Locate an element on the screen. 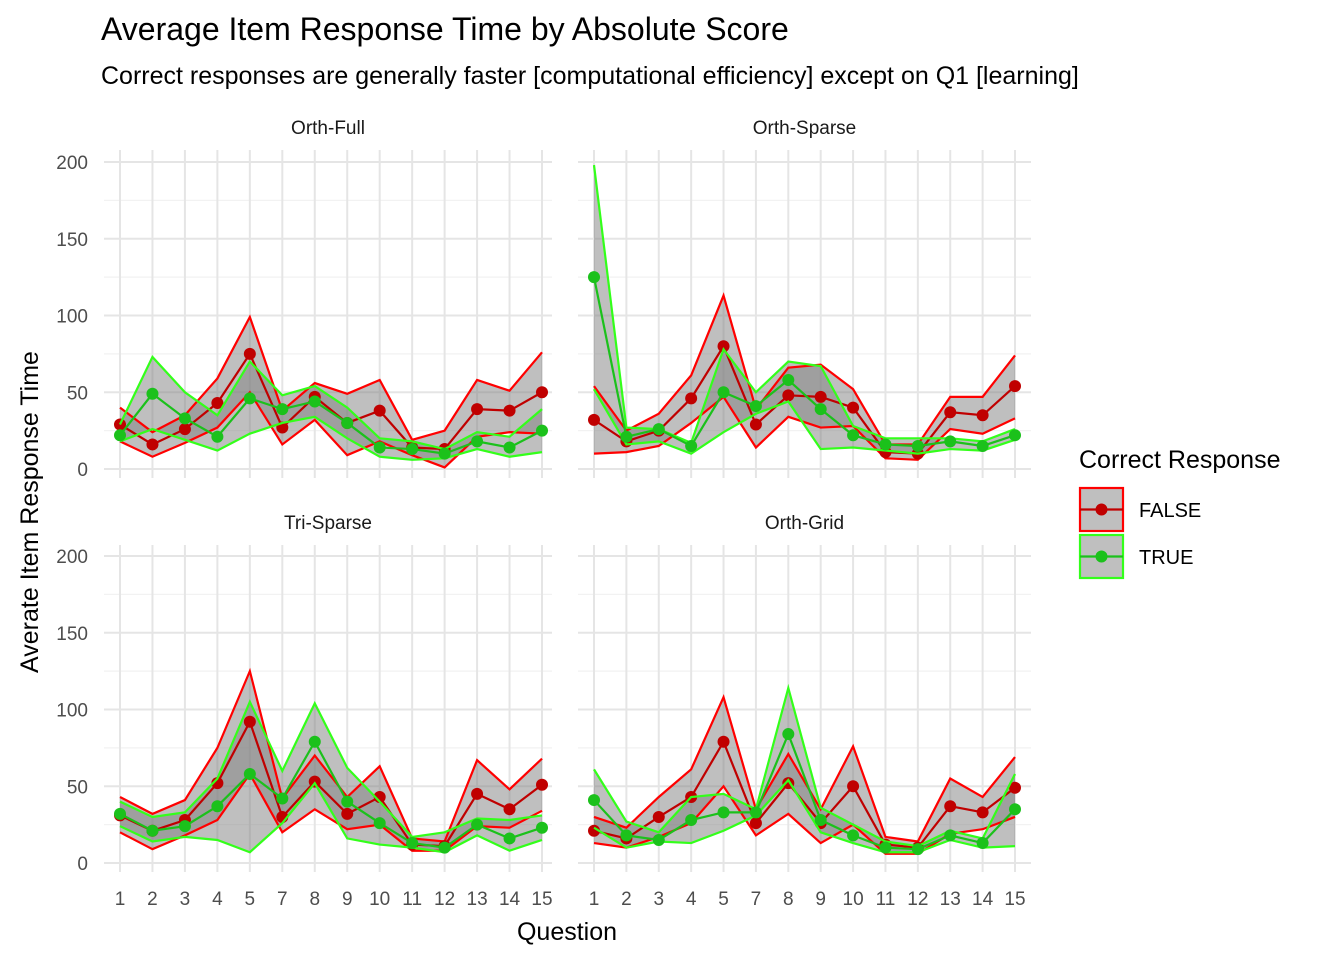  x-axis-title: Question is located at coordinates (567, 932).